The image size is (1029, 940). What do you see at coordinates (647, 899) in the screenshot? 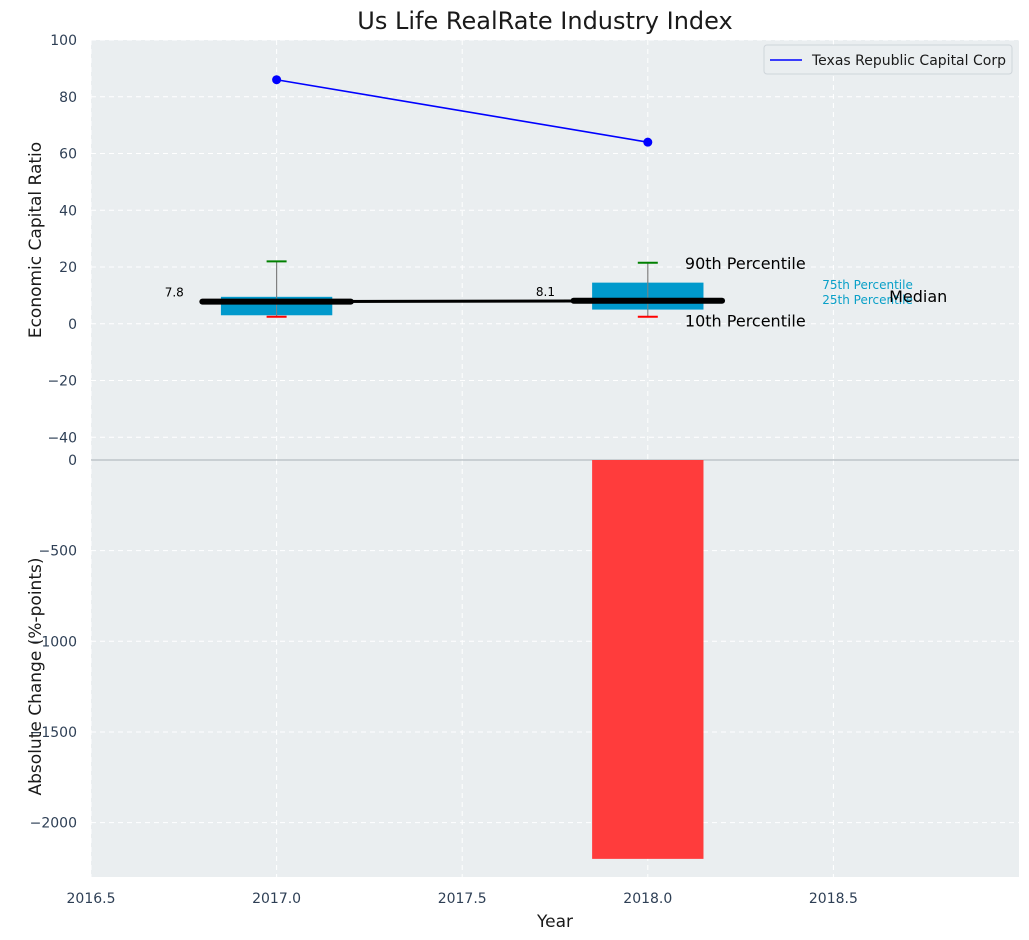
I see `x-tick-label: 2018.0` at bounding box center [647, 899].